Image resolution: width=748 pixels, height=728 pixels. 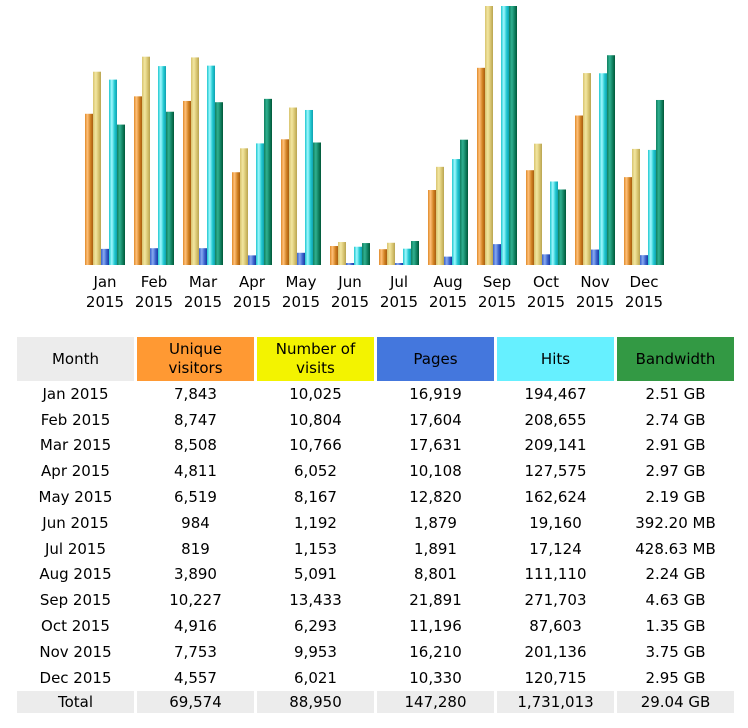 What do you see at coordinates (375, 471) in the screenshot?
I see `table-row: Apr 2015 4,811 6,052 10,108 127,575 2.97 GB` at bounding box center [375, 471].